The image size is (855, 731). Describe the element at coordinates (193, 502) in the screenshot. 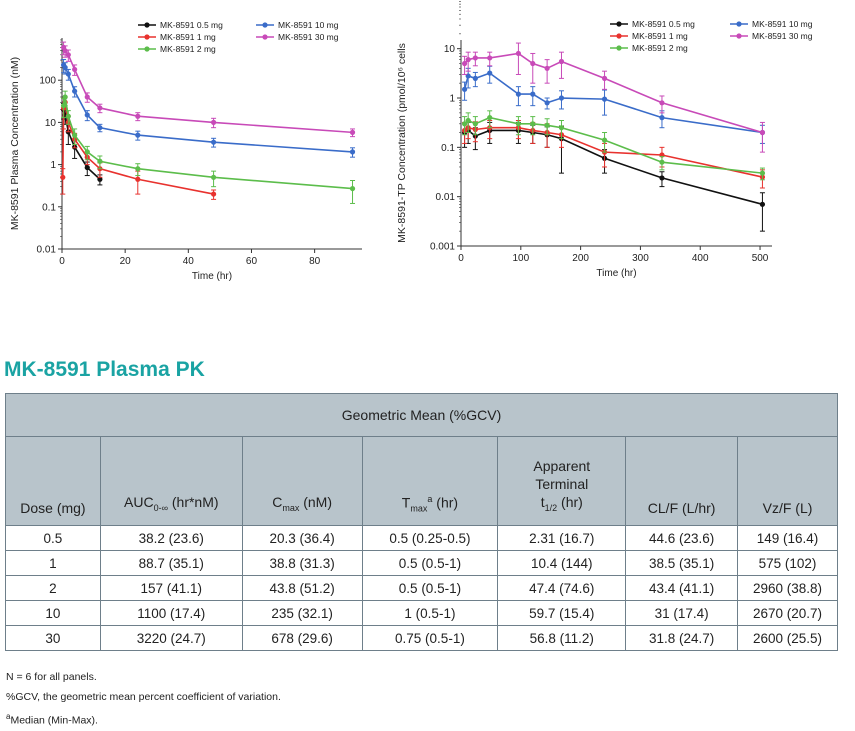

I see `auc-unit: (hr*nM)` at that location.